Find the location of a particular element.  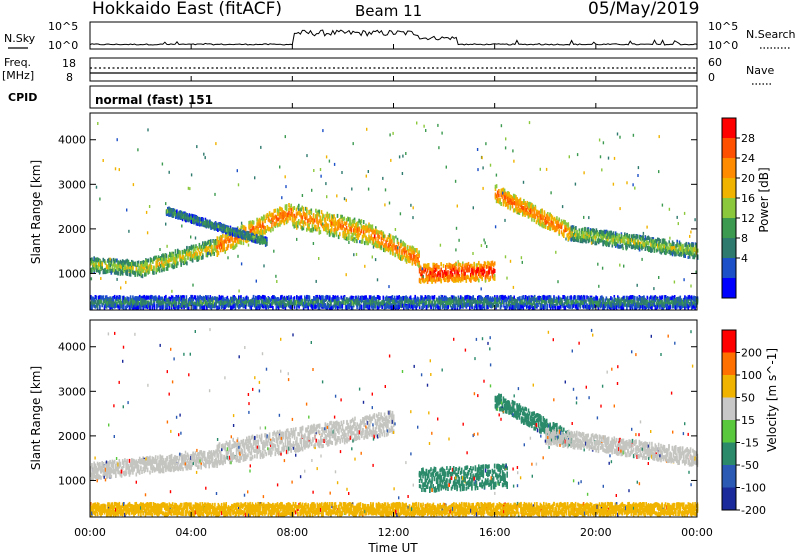

cpid-label: CPID is located at coordinates (22, 97).